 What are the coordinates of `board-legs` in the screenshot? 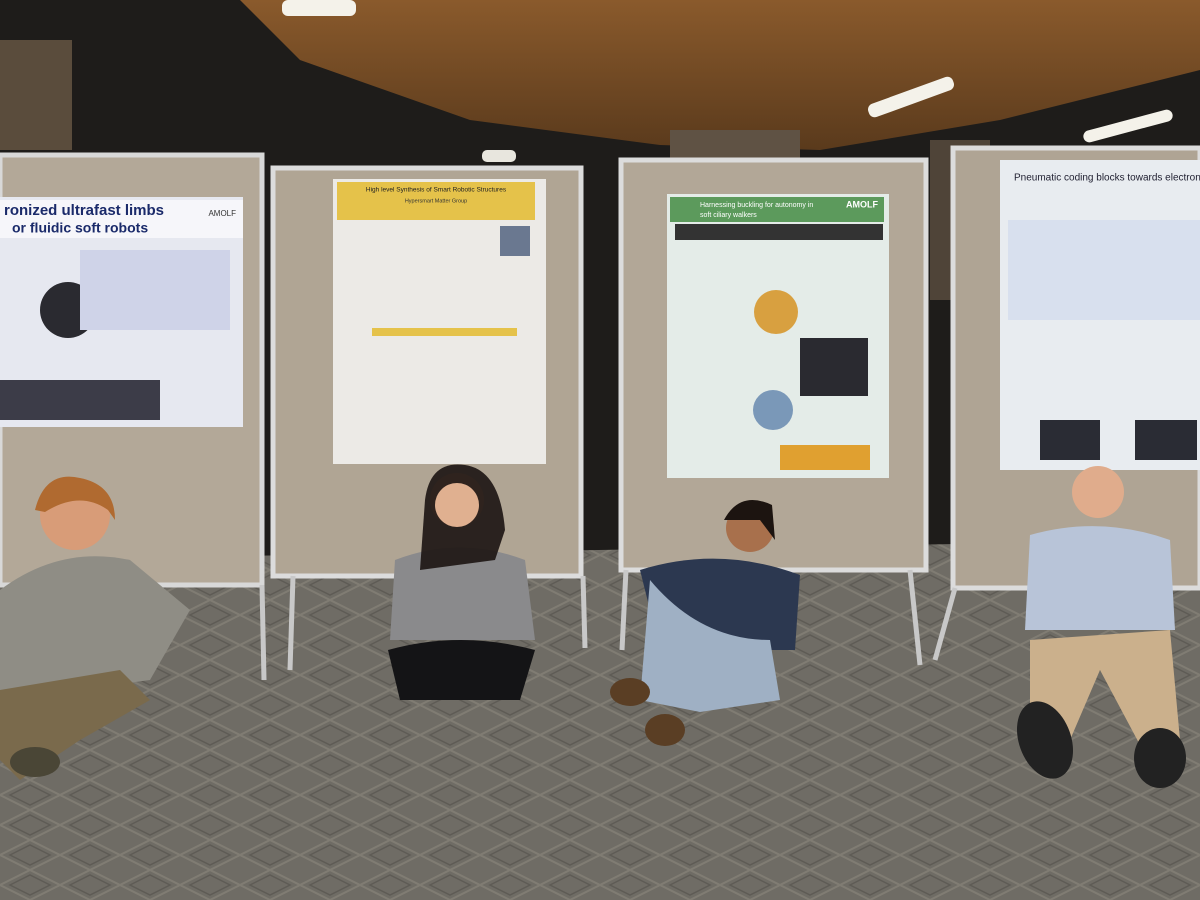 It's located at (608, 625).